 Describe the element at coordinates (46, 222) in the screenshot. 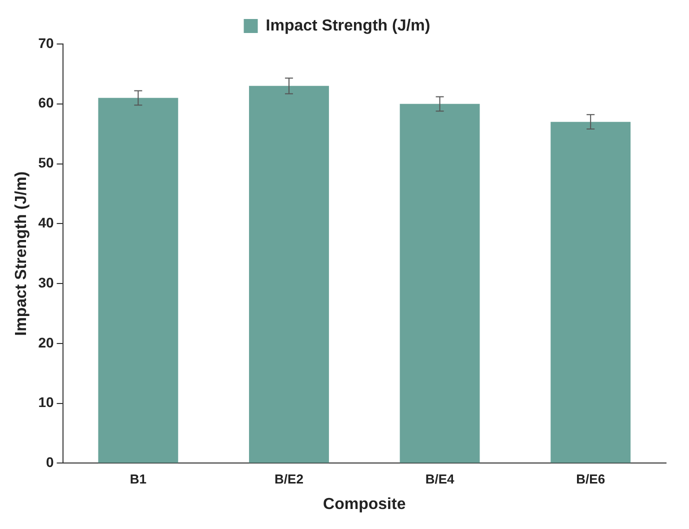

I see `y-tick-label: 40` at that location.